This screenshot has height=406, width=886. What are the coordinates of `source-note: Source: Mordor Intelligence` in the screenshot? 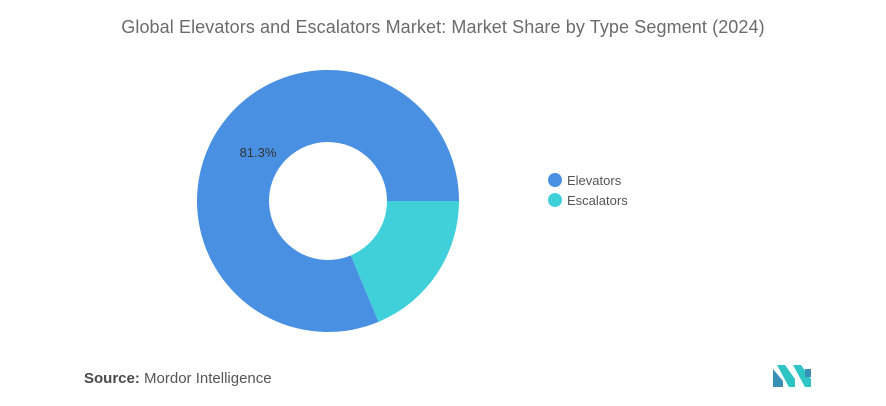 It's located at (178, 378).